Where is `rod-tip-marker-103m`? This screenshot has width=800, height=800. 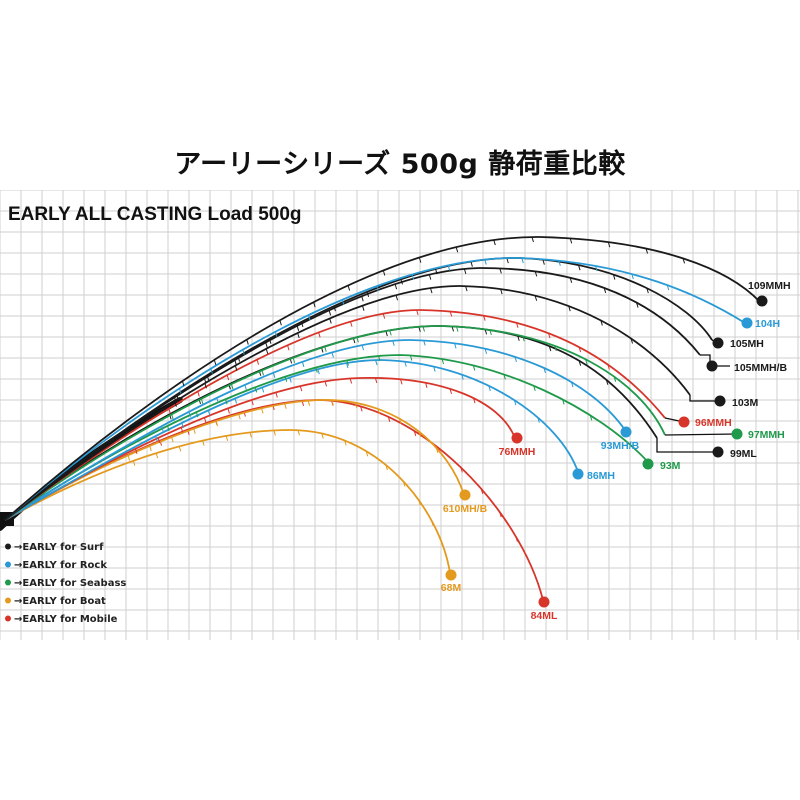
rod-tip-marker-103m is located at coordinates (720, 401).